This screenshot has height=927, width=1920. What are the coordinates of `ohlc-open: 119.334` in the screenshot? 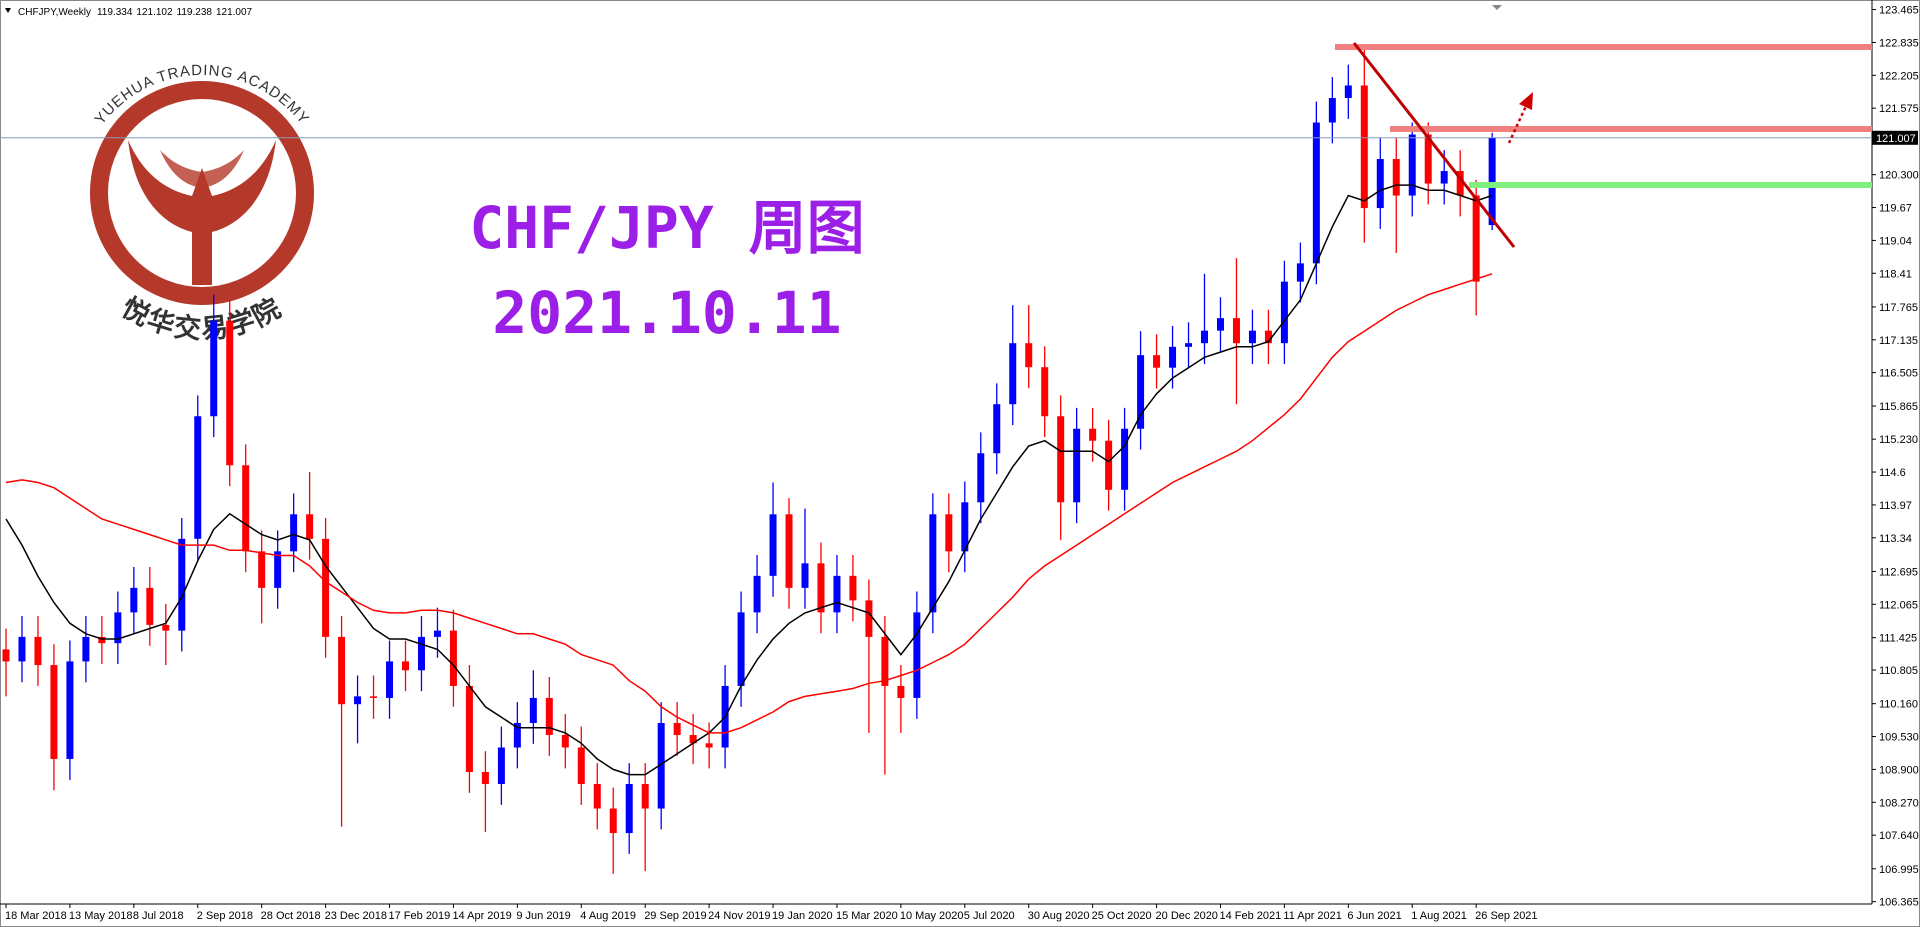 It's located at (115, 12).